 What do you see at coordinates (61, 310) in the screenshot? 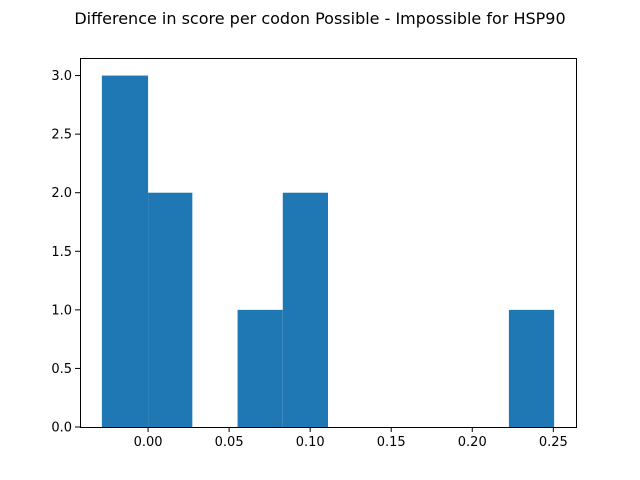
I see `y-tick-label: 1.0` at bounding box center [61, 310].